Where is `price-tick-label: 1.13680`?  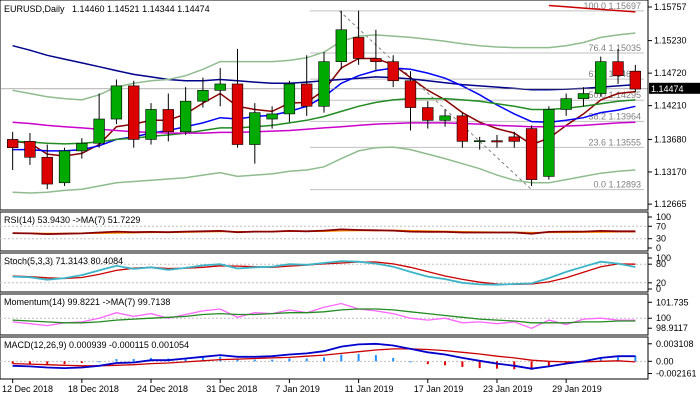 price-tick-label: 1.13680 is located at coordinates (670, 139).